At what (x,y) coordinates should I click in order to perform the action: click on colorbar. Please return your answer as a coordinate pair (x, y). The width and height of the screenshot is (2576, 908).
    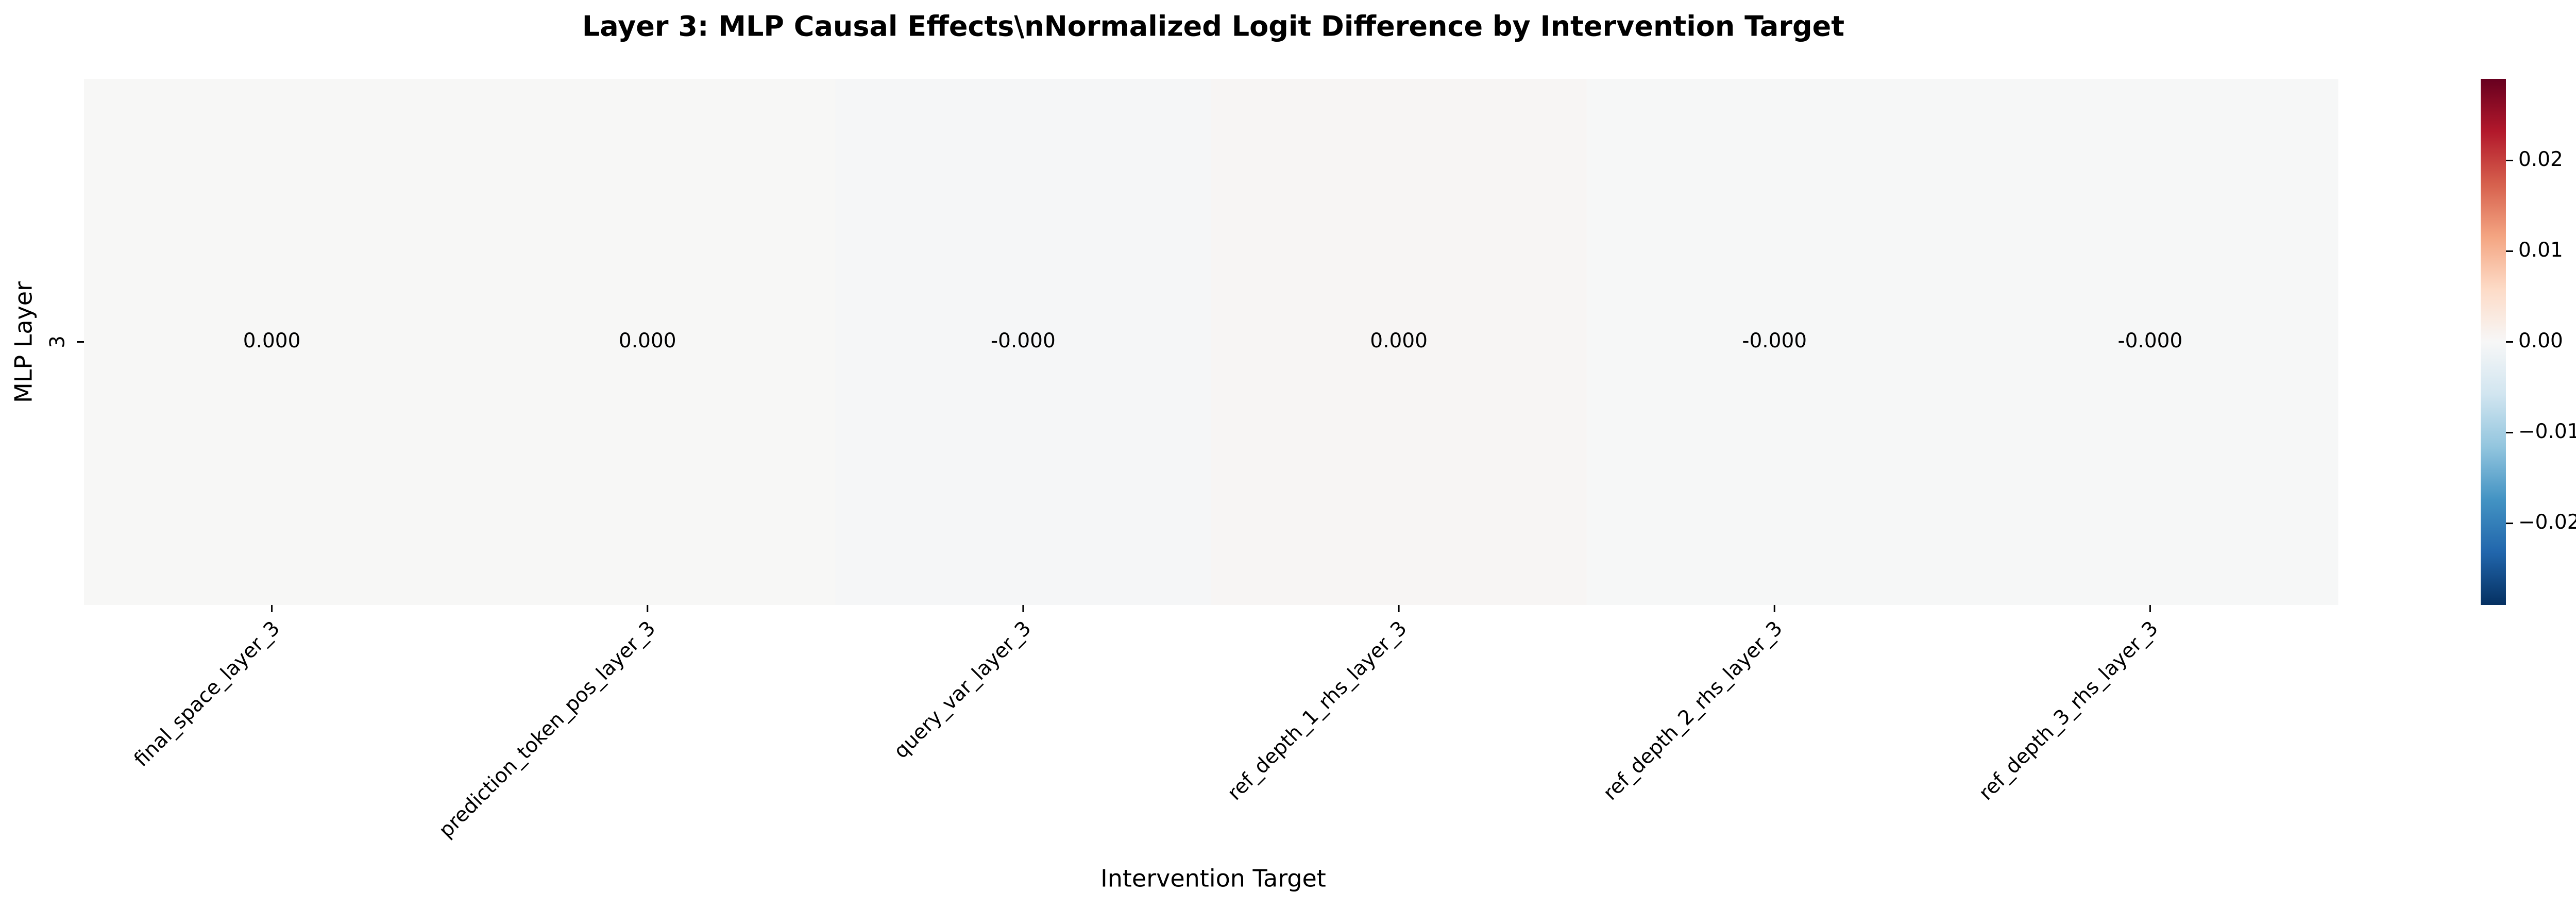
    Looking at the image, I should click on (2493, 342).